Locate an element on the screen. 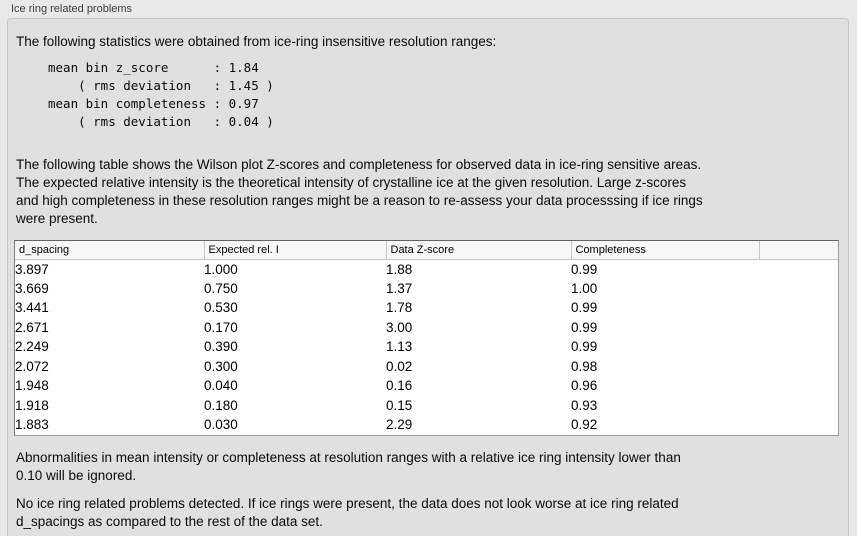 This screenshot has width=857, height=536. table-row: 3.897 1.000 1.88 0.99 is located at coordinates (426, 269).